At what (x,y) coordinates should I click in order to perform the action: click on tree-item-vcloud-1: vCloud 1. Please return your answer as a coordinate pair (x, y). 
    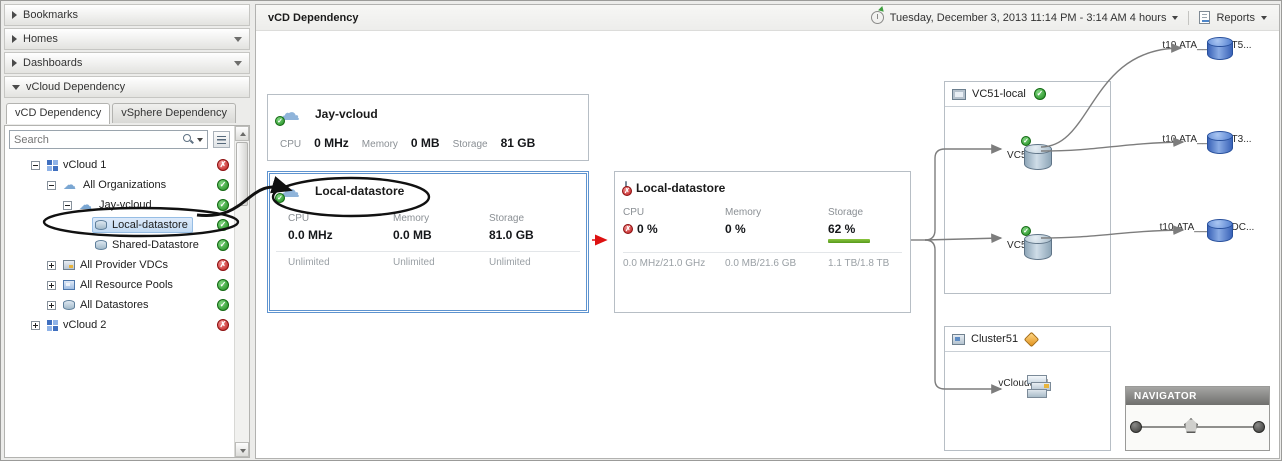
    Looking at the image, I should click on (119, 165).